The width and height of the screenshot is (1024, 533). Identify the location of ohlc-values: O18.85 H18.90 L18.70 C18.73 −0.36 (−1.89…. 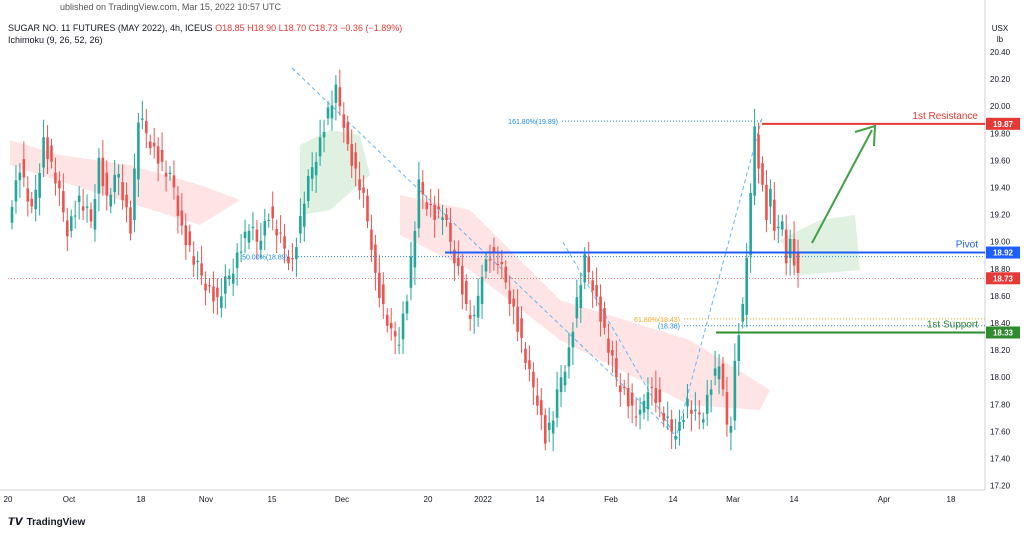
(309, 28).